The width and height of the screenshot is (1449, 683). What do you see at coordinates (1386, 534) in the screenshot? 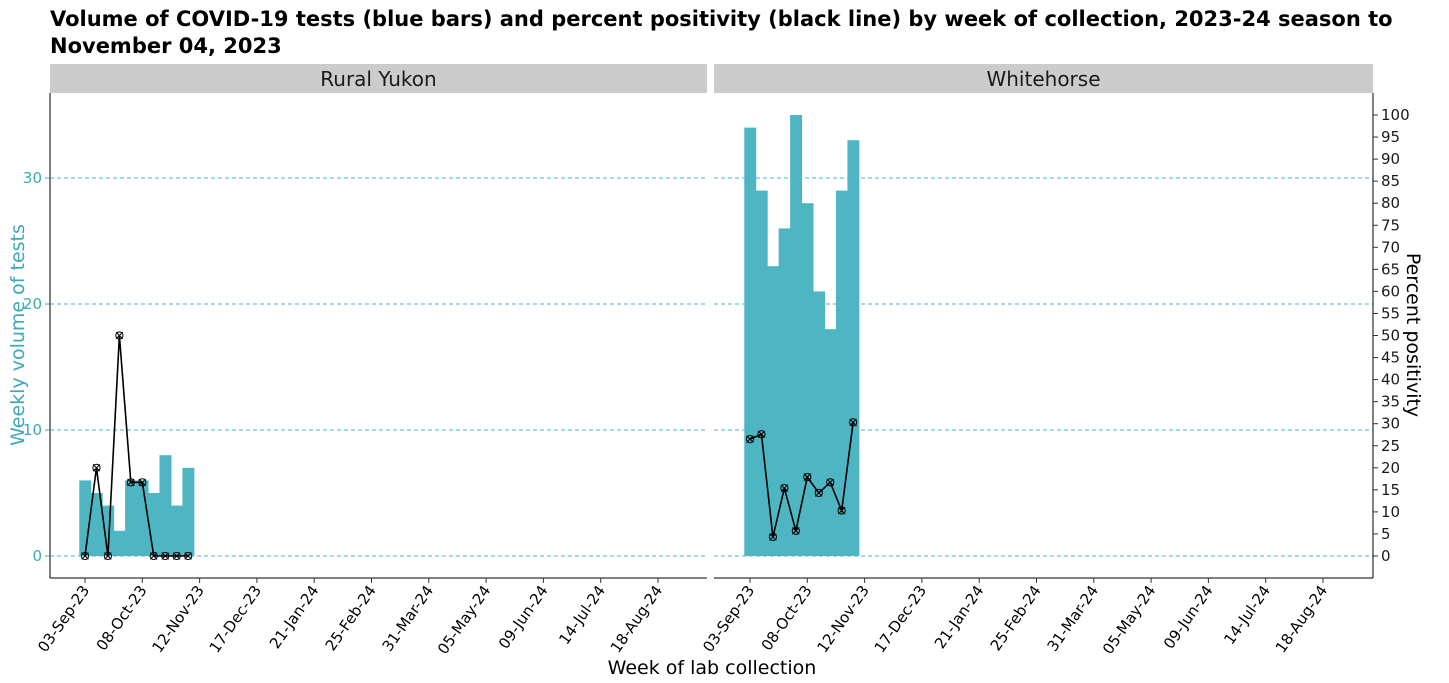
I see `y2-tick-label: 5` at bounding box center [1386, 534].